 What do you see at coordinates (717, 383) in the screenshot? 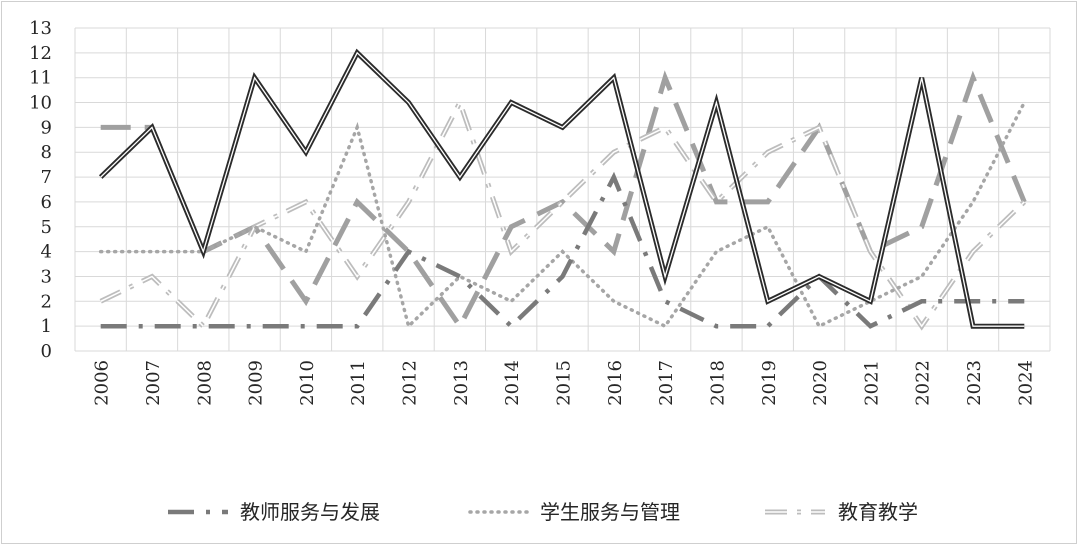
I see `x-tick-label: 2018` at bounding box center [717, 383].